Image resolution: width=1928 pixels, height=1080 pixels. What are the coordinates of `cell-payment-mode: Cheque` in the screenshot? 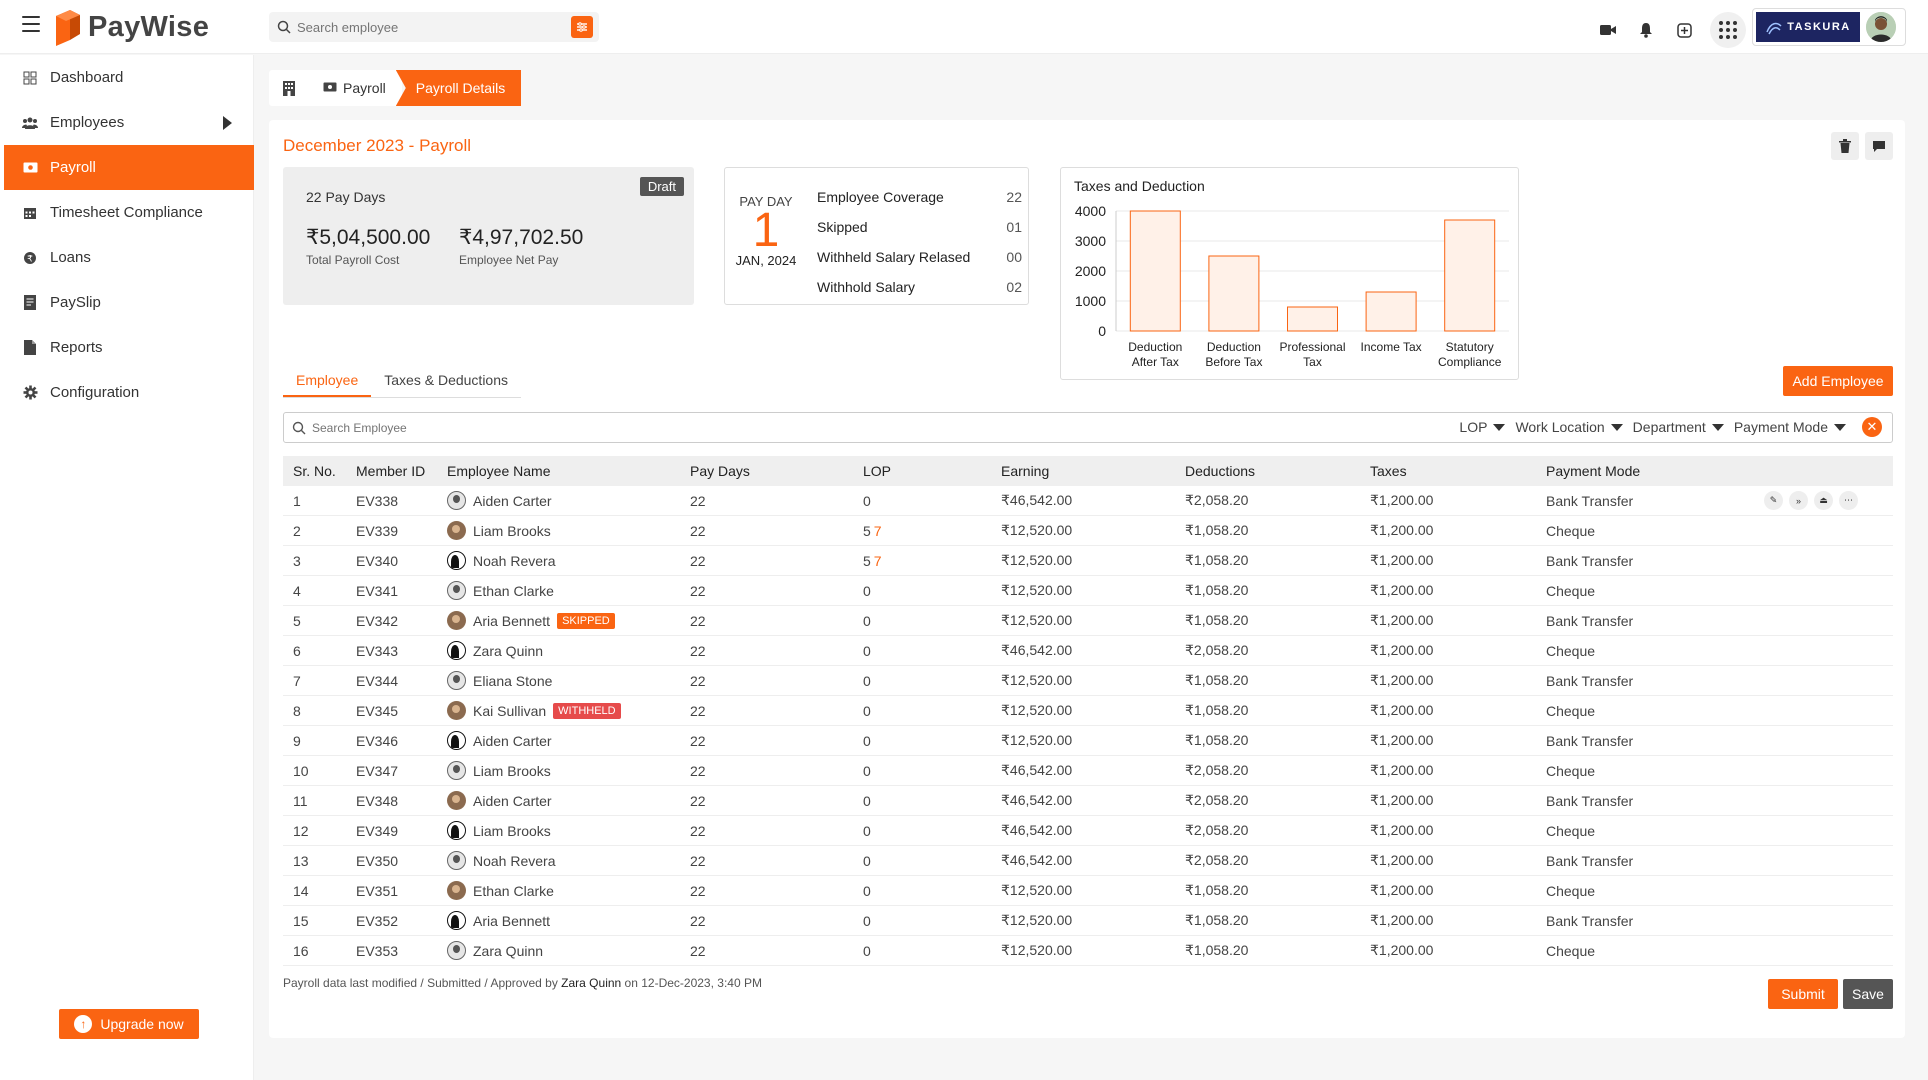 It's located at (1571, 890).